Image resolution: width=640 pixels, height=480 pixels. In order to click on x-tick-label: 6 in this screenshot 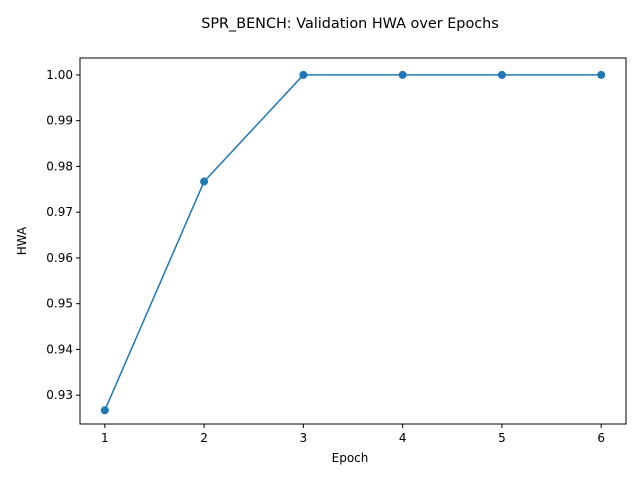, I will do `click(601, 438)`.